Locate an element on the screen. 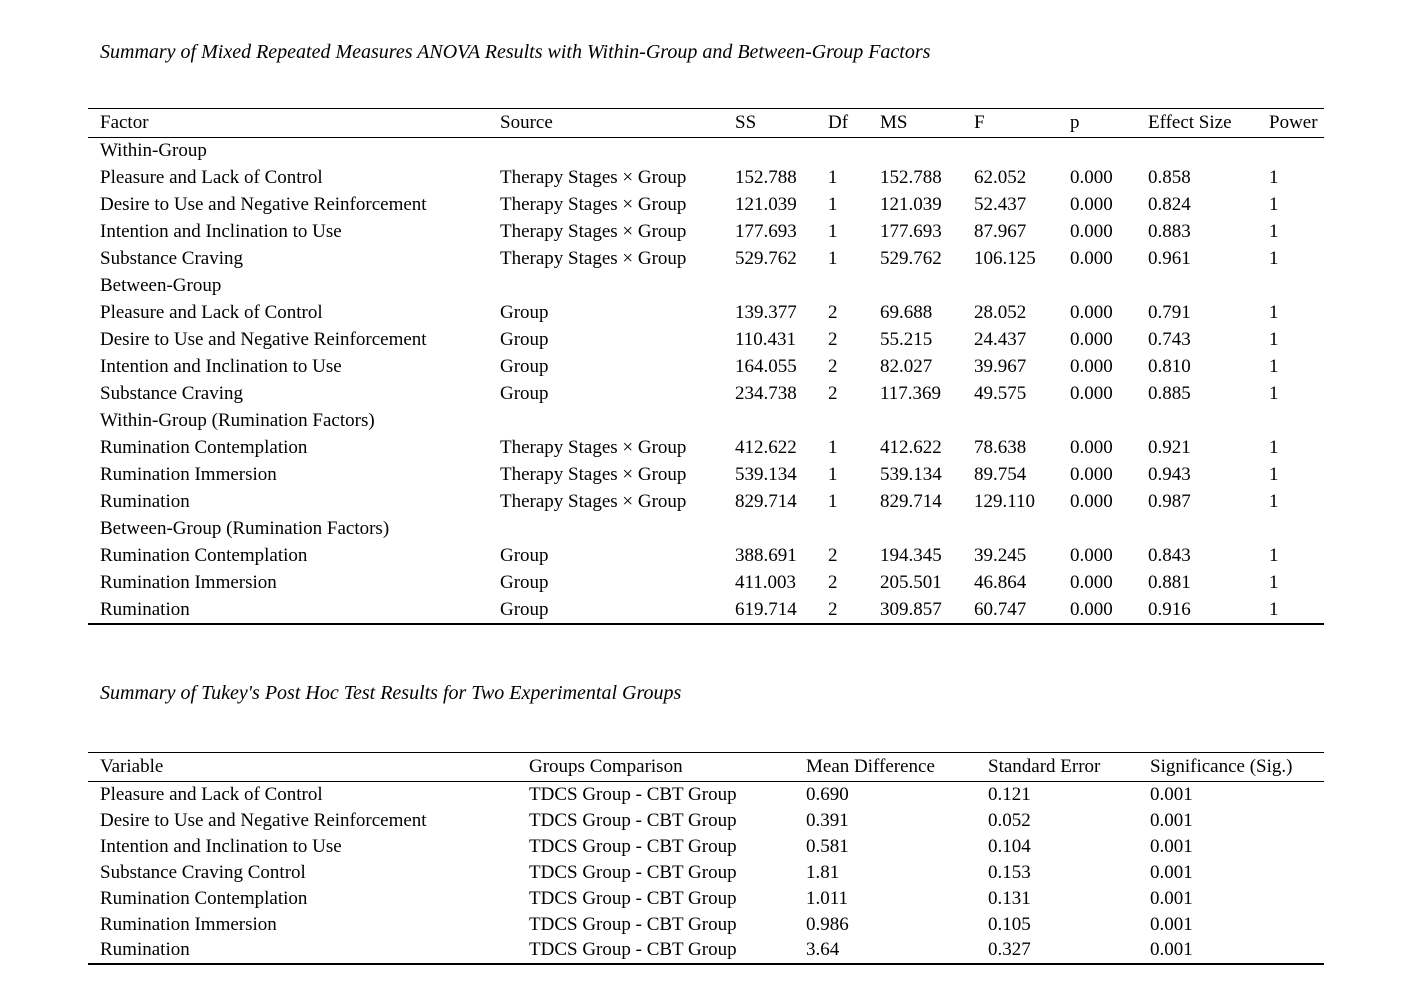 This screenshot has height=991, width=1413. cell-ss: 619.714 is located at coordinates (766, 609).